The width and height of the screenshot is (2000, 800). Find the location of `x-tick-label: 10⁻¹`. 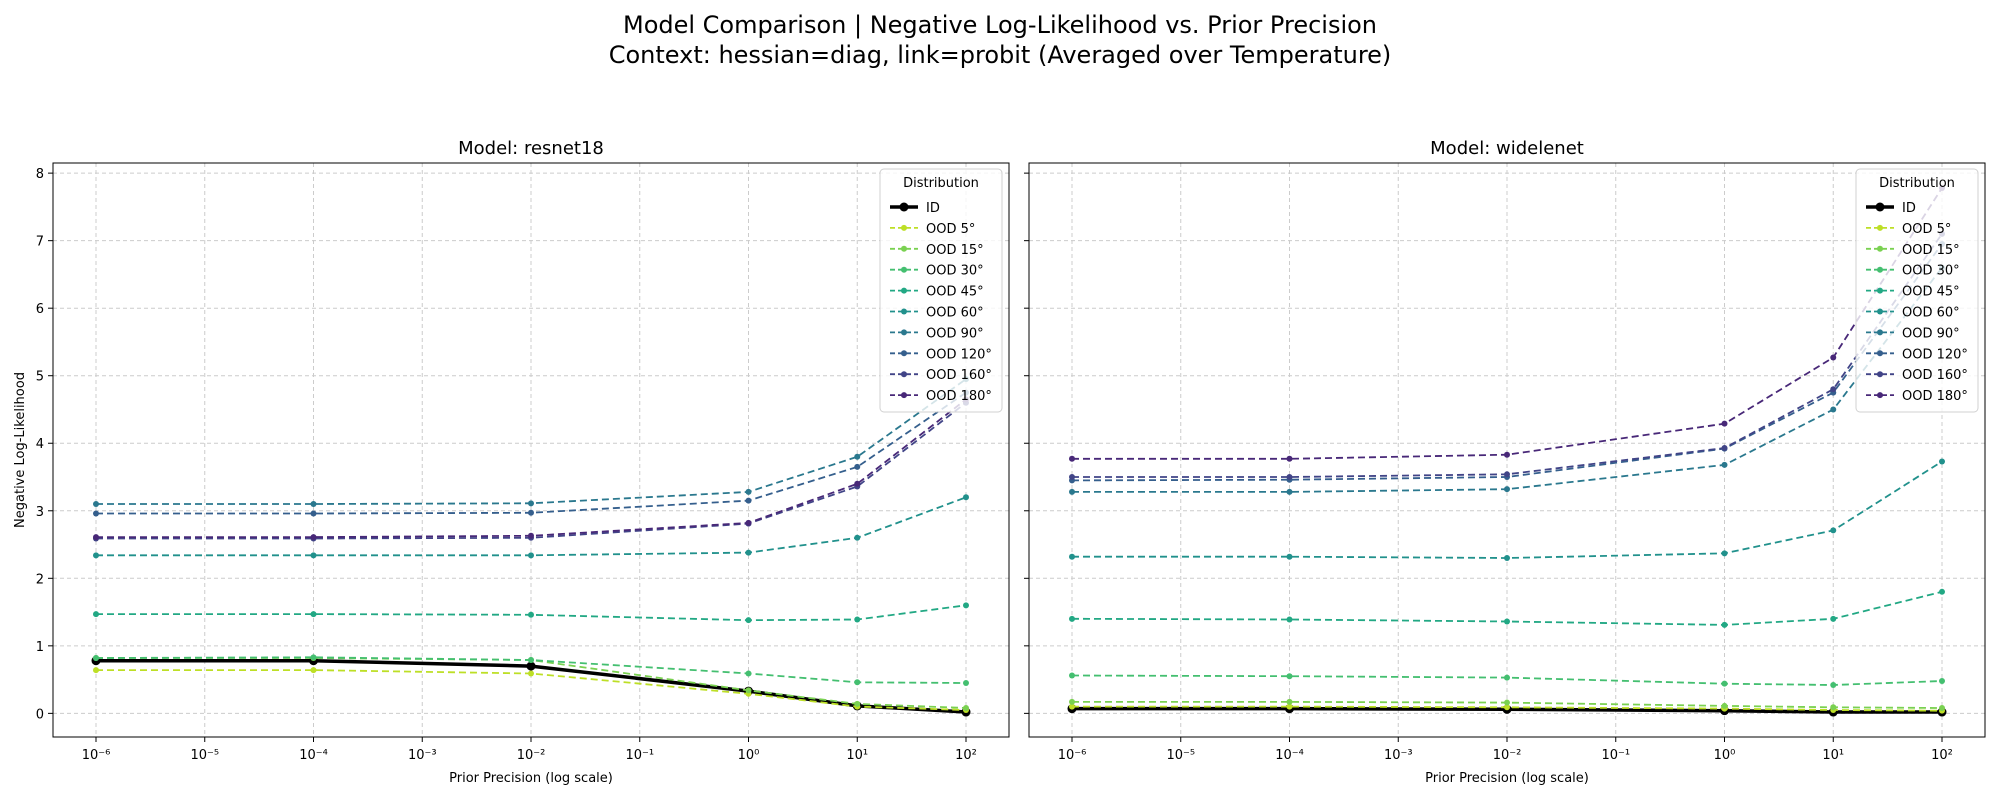

x-tick-label: 10⁻¹ is located at coordinates (639, 755).